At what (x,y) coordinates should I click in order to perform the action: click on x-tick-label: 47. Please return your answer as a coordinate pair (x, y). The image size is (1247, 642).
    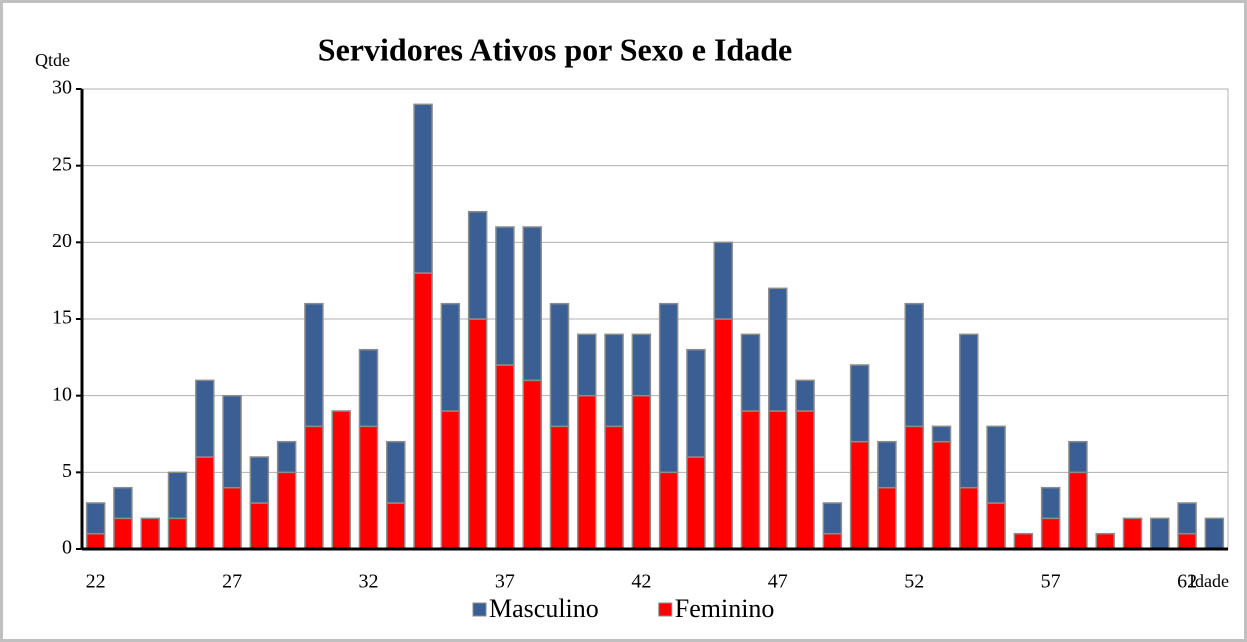
    Looking at the image, I should click on (778, 582).